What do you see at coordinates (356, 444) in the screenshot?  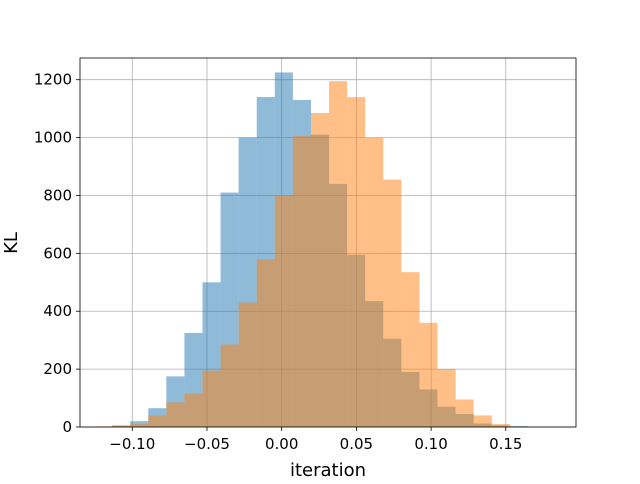 I see `x-tick-label: 0.05` at bounding box center [356, 444].